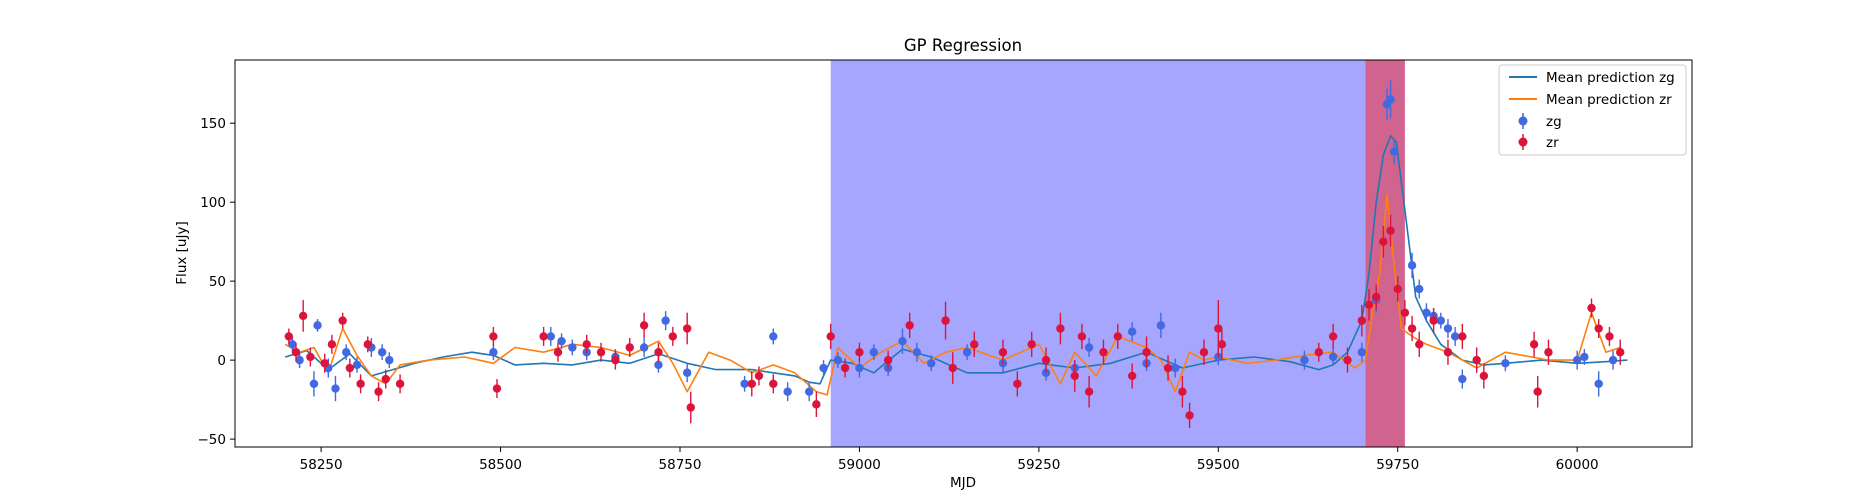 This screenshot has width=1875, height=500. Describe the element at coordinates (213, 203) in the screenshot. I see `y-tick-label-3: 100` at that location.